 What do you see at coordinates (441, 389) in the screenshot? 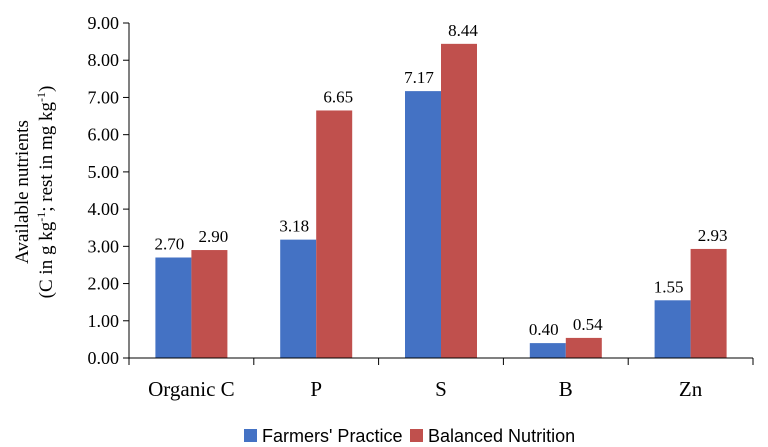
I see `x-tick-label: S` at bounding box center [441, 389].